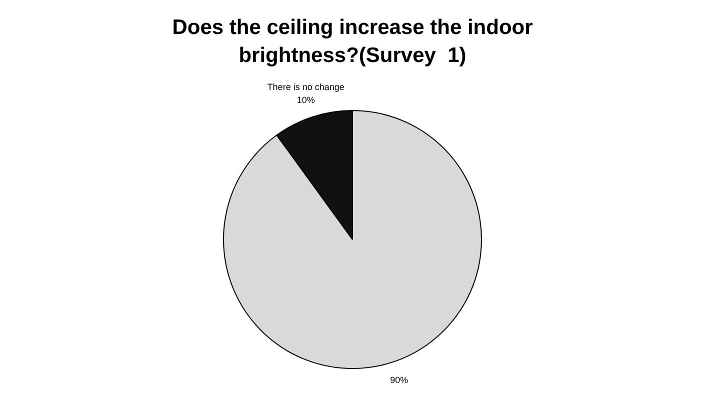 Image resolution: width=705 pixels, height=409 pixels. I want to click on data-label: 10%, so click(305, 99).